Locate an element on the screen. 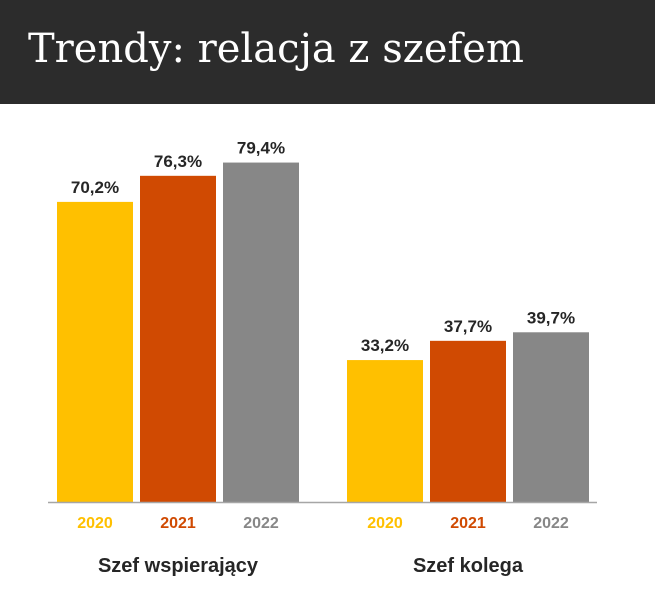  page-title: Trendy: relacja z szefem is located at coordinates (276, 49).